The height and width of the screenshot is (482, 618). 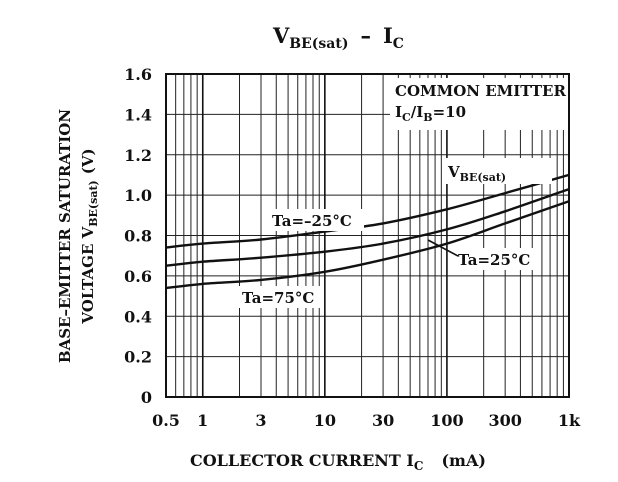 I want to click on x-axis-label: COLLECTOR CURRENT IC (mA), so click(x=338, y=462).